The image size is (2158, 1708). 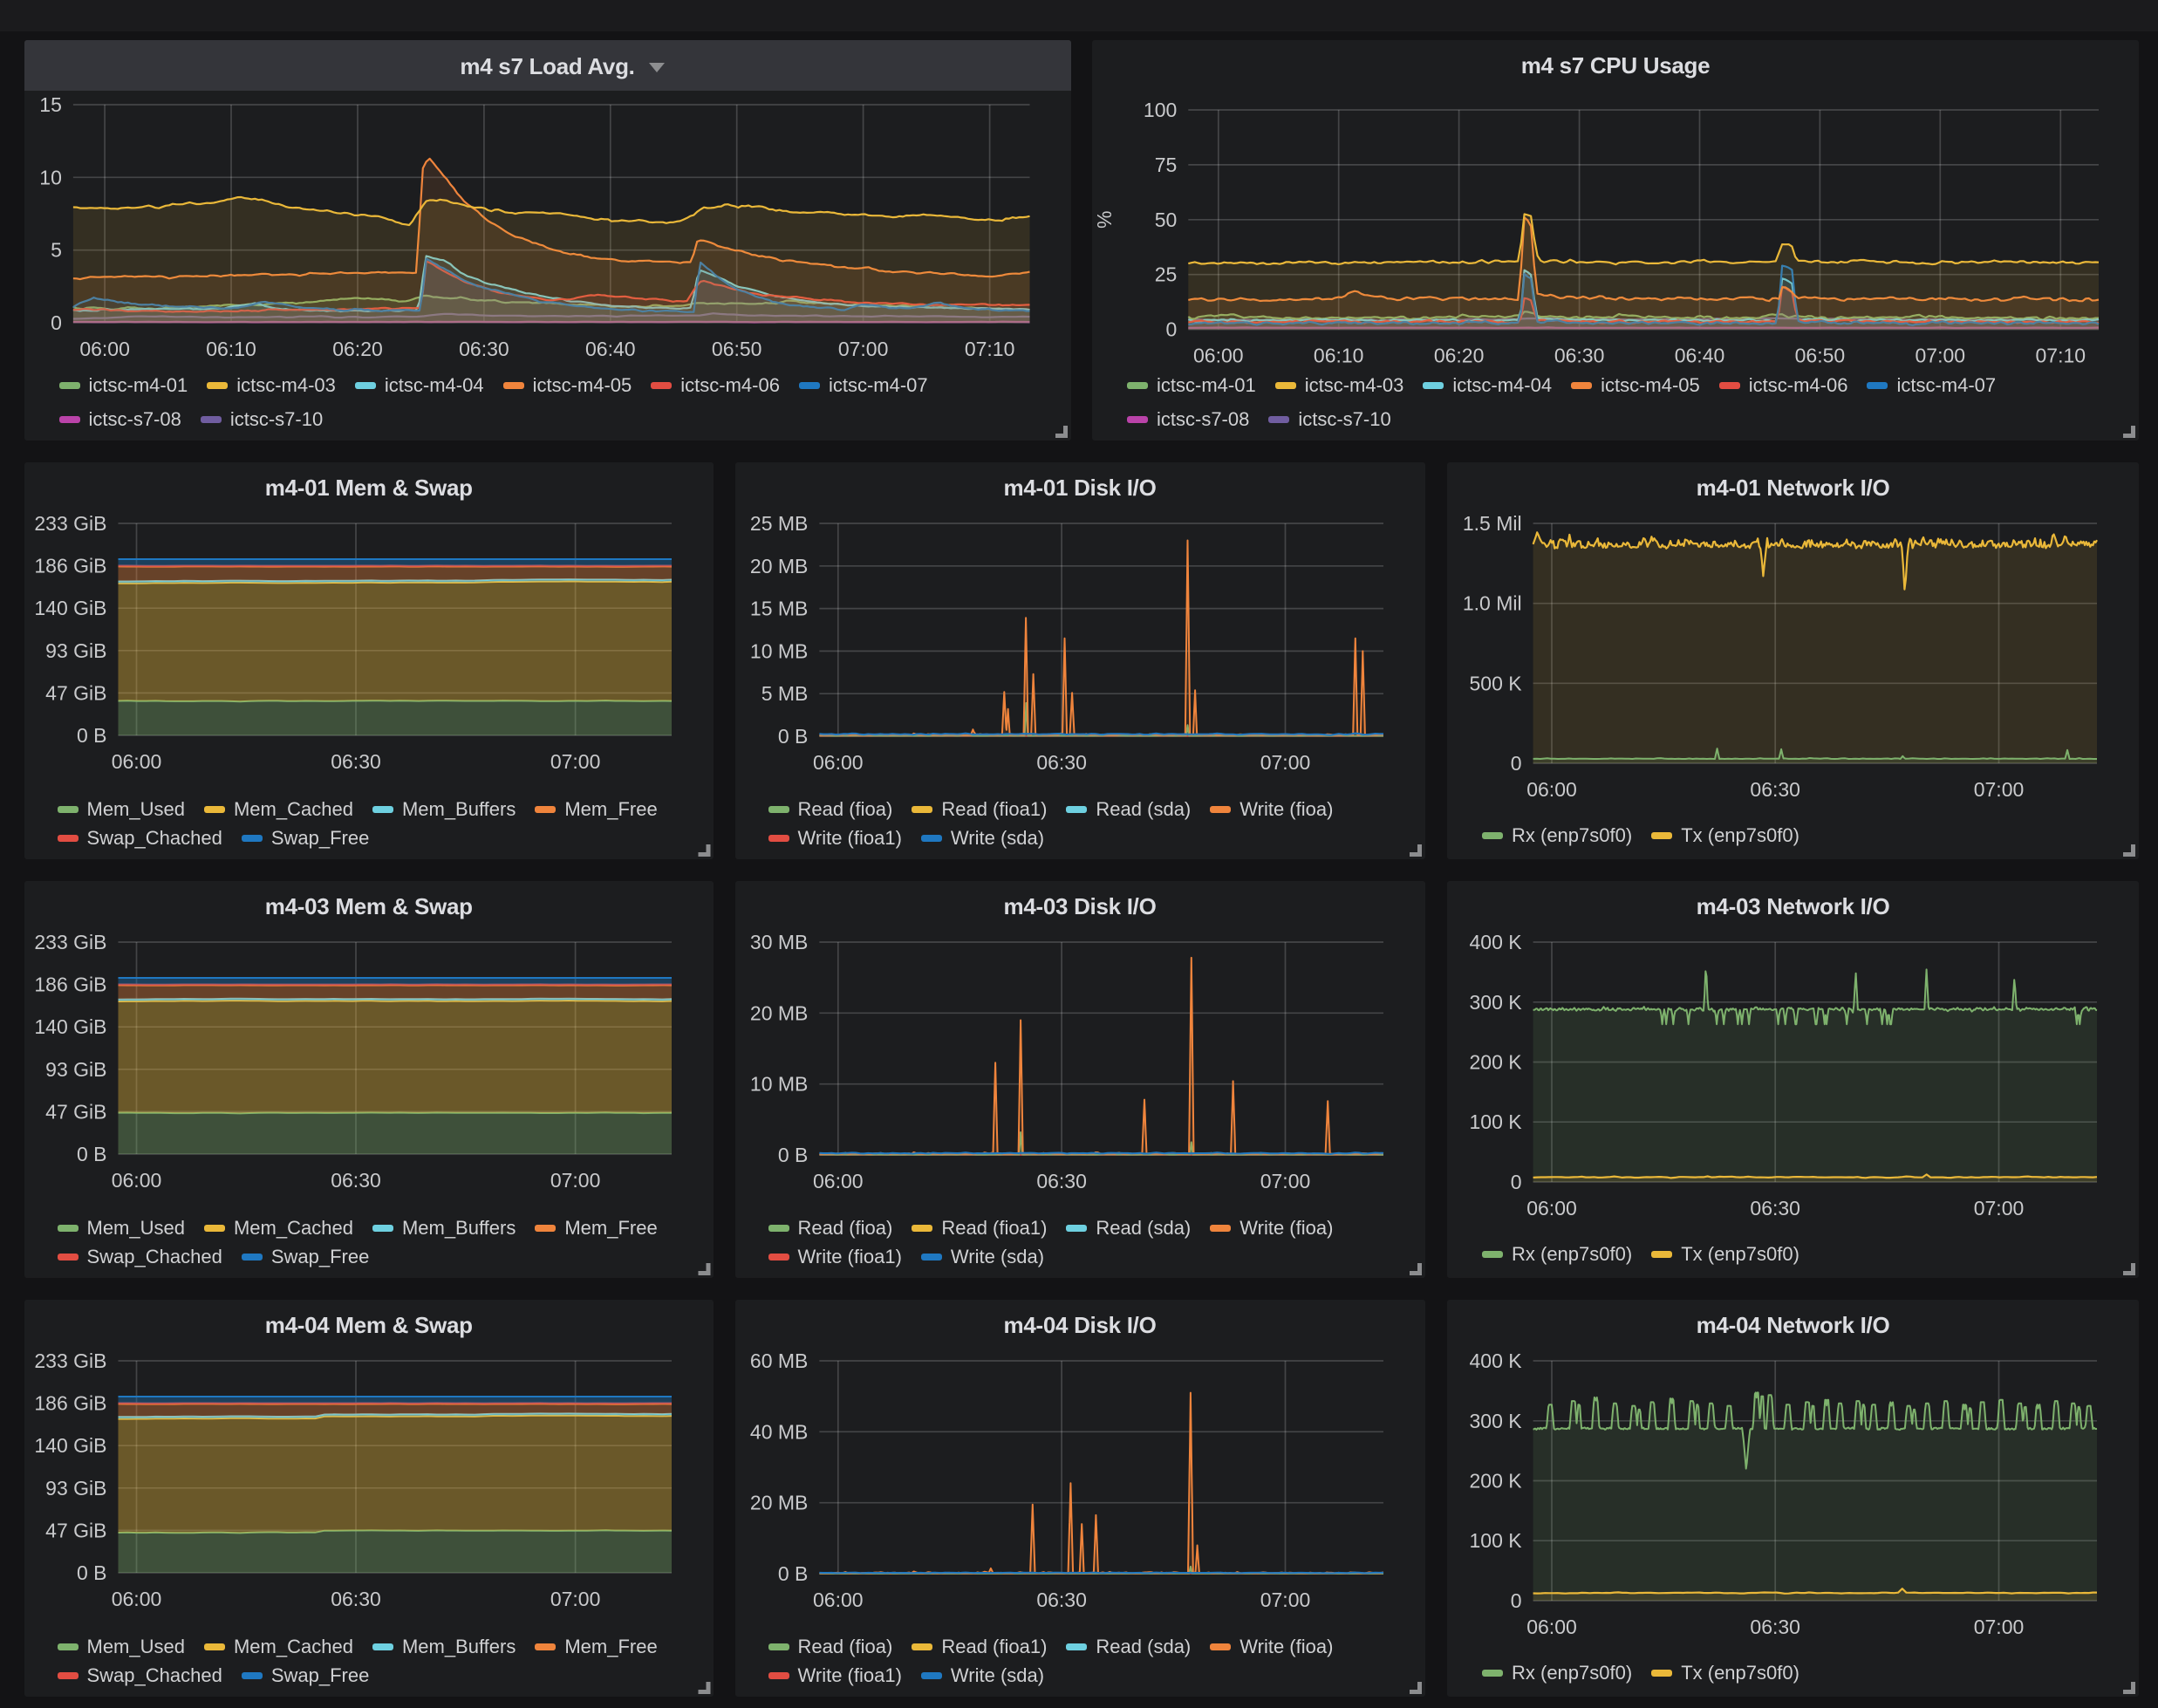 I want to click on svg-text: 15 MB, so click(x=778, y=609).